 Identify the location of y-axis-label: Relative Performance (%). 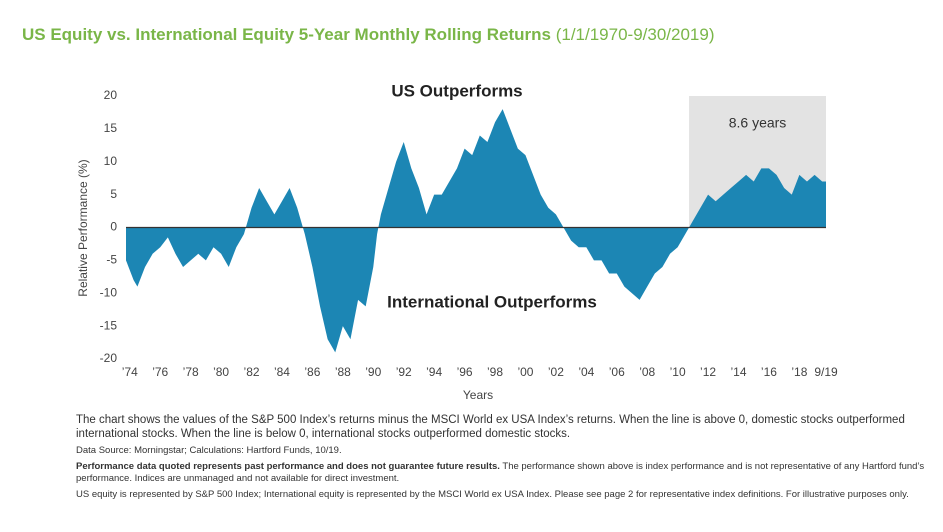
(83, 227).